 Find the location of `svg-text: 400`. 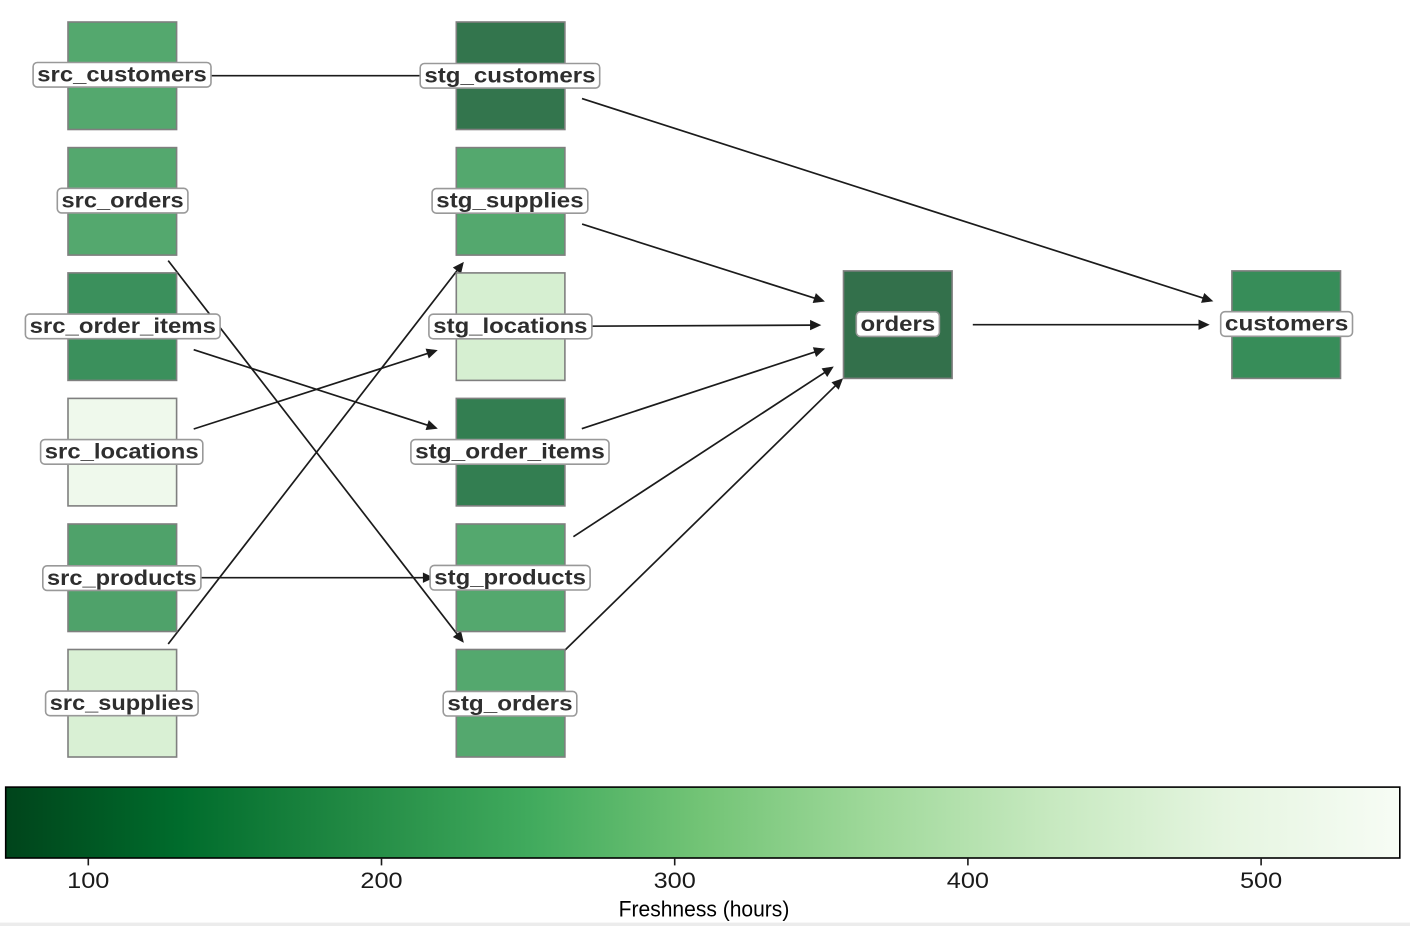

svg-text: 400 is located at coordinates (968, 880).